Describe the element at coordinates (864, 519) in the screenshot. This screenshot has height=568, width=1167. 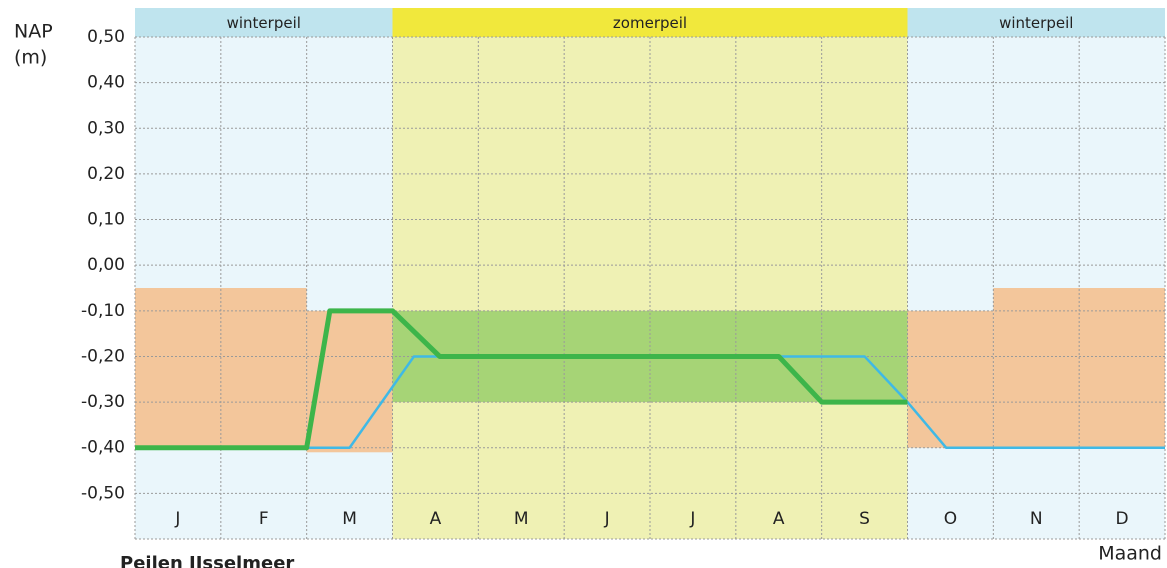
I see `x-tick-label: S` at that location.